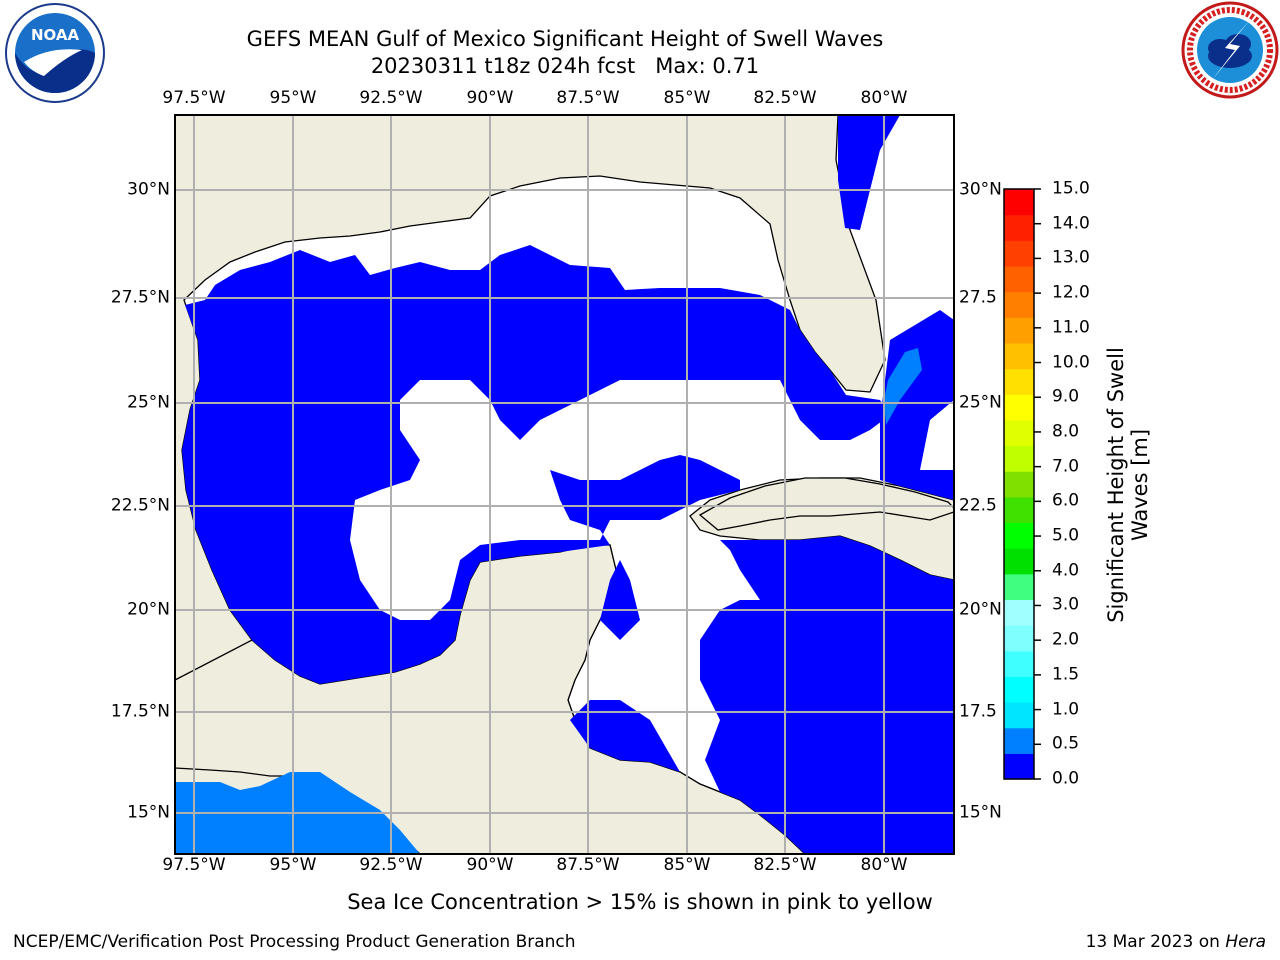  I want to click on machine-name: Hera, so click(1245, 942).